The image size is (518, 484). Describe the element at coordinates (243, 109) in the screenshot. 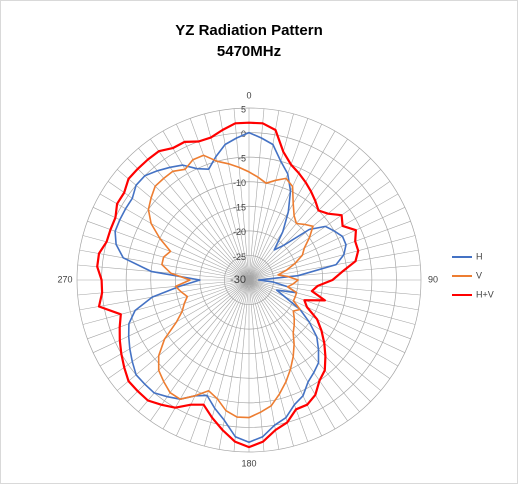

I see `r-tick-label: 5` at that location.